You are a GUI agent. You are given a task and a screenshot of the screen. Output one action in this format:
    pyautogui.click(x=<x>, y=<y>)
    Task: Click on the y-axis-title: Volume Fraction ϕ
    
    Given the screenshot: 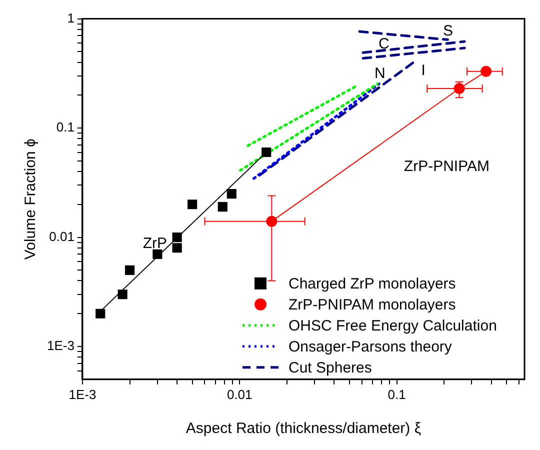 What is the action you would take?
    pyautogui.click(x=31, y=199)
    